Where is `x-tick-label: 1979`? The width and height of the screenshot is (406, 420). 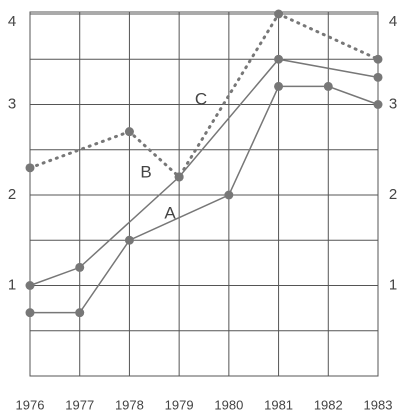
x-tick-label: 1979 is located at coordinates (179, 404).